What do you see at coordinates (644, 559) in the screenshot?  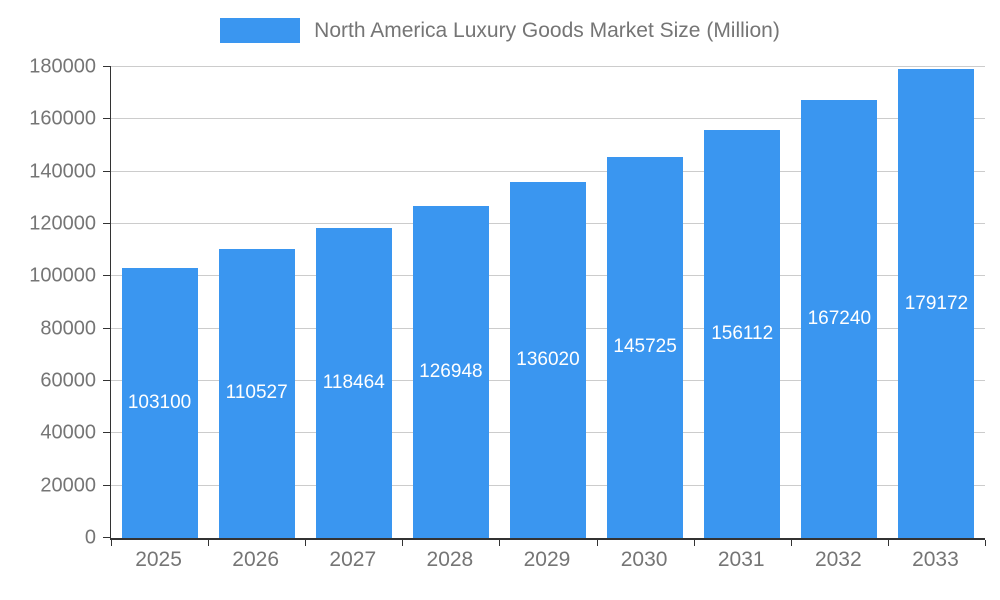 I see `x-tick-label: 2030` at bounding box center [644, 559].